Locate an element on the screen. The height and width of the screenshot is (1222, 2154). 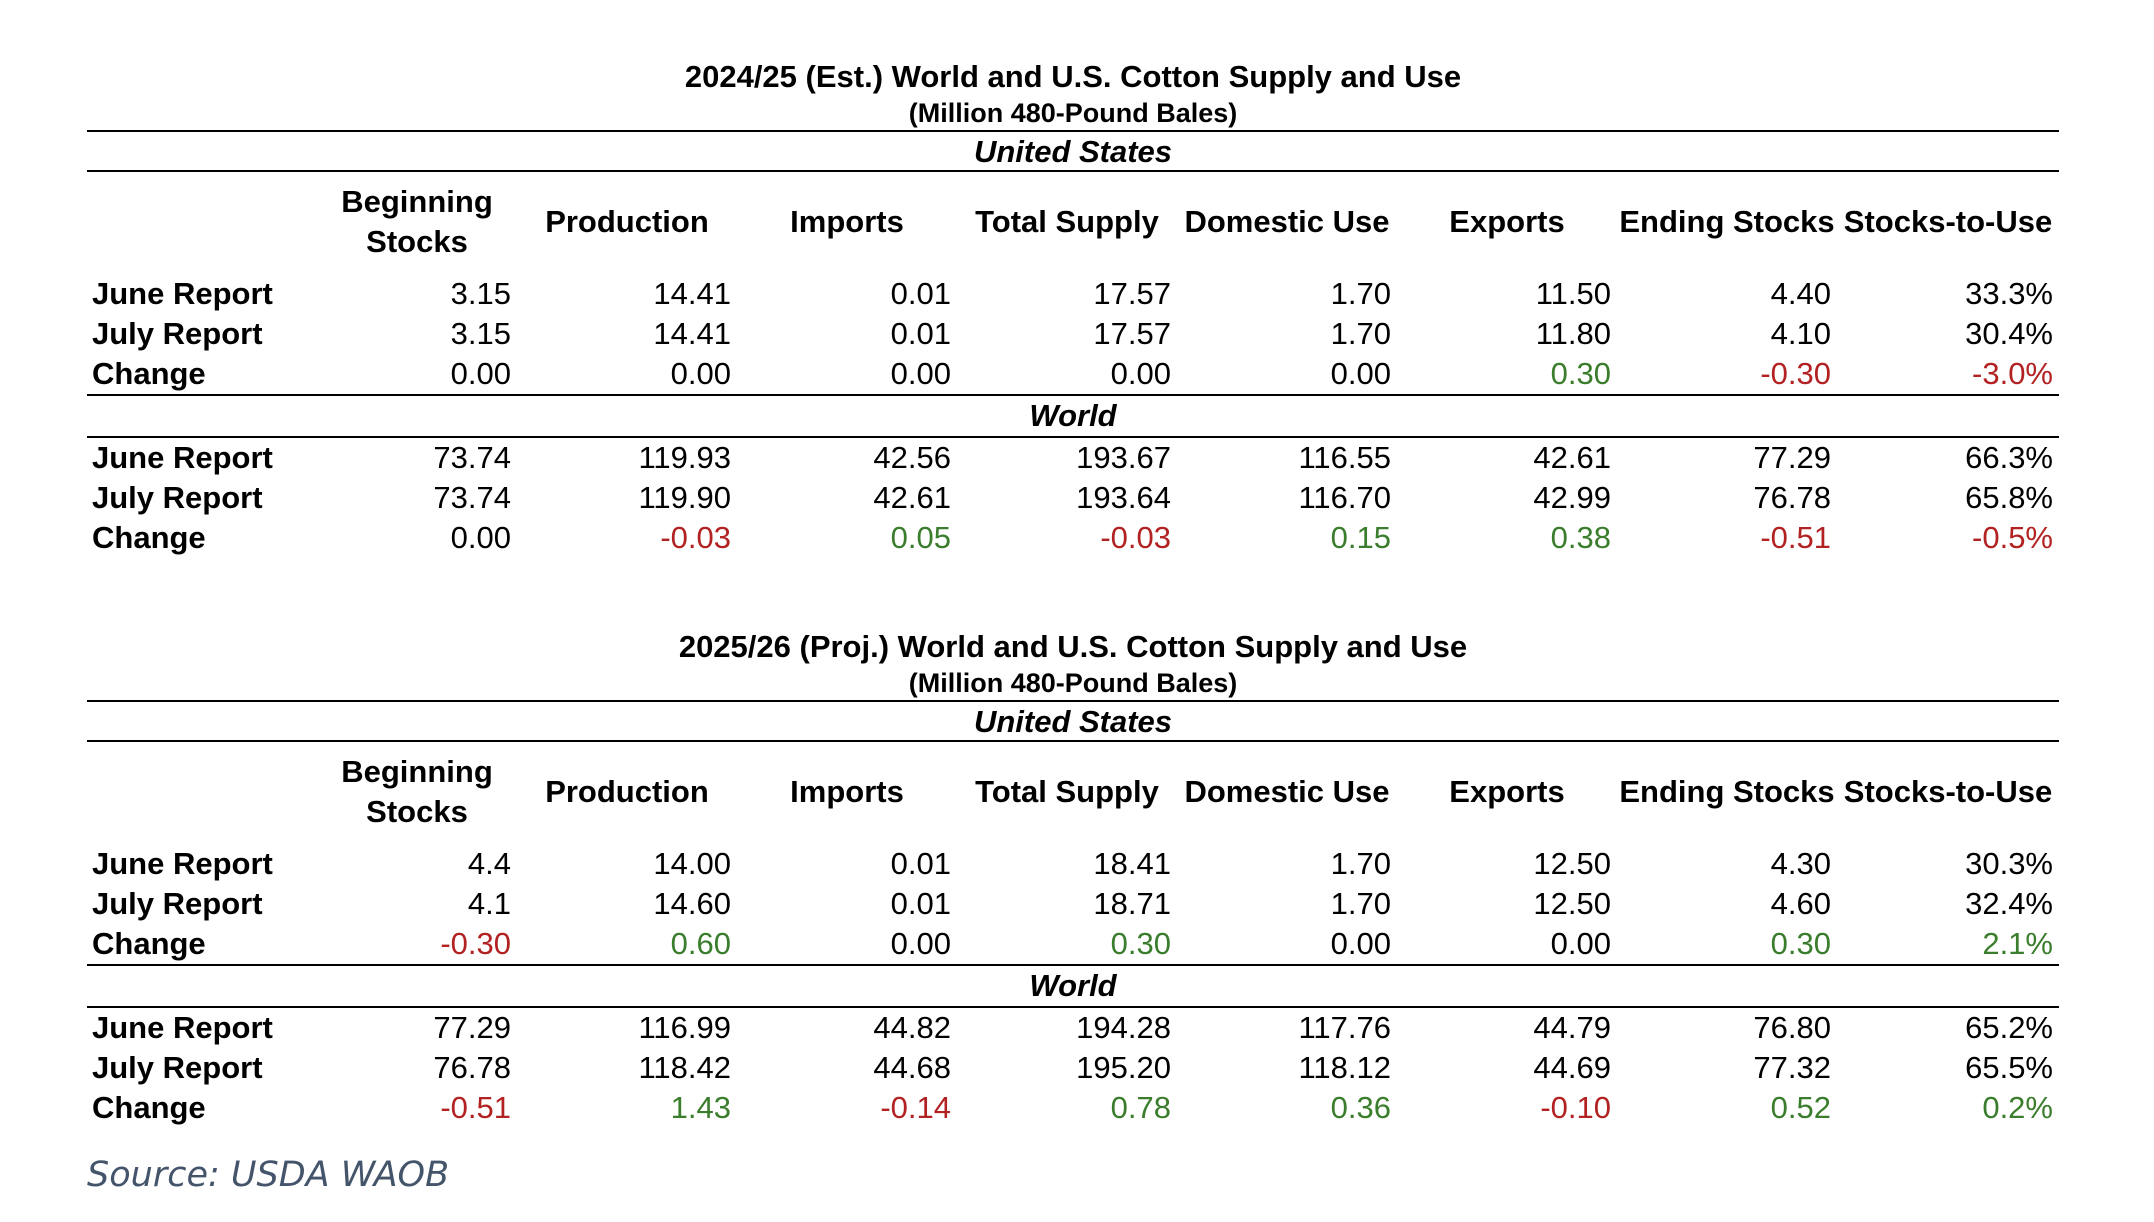
table-cell: 30.4% is located at coordinates (2009, 333).